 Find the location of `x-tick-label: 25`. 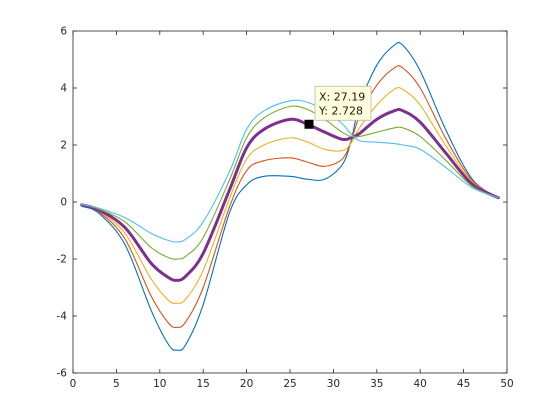

x-tick-label: 25 is located at coordinates (289, 384).